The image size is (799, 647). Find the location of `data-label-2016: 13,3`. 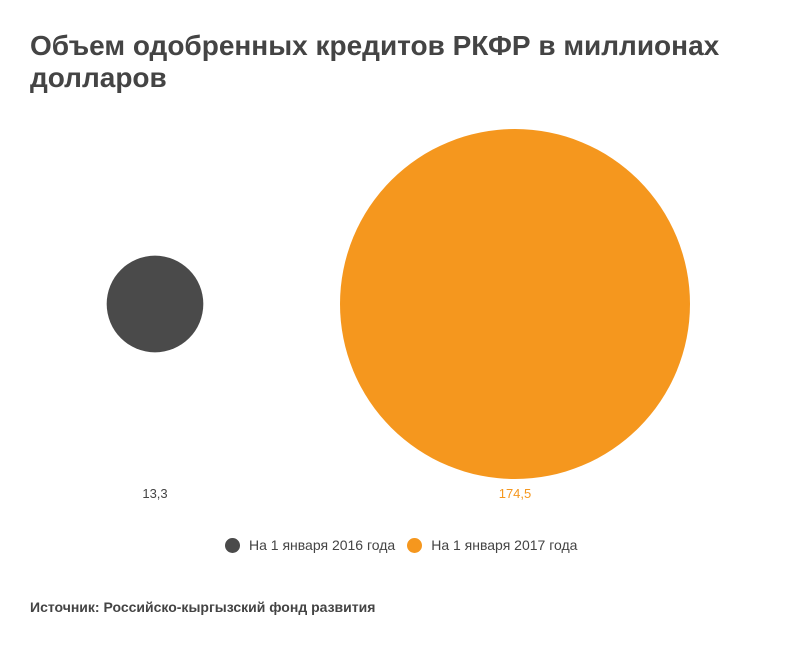

data-label-2016: 13,3 is located at coordinates (154, 493).